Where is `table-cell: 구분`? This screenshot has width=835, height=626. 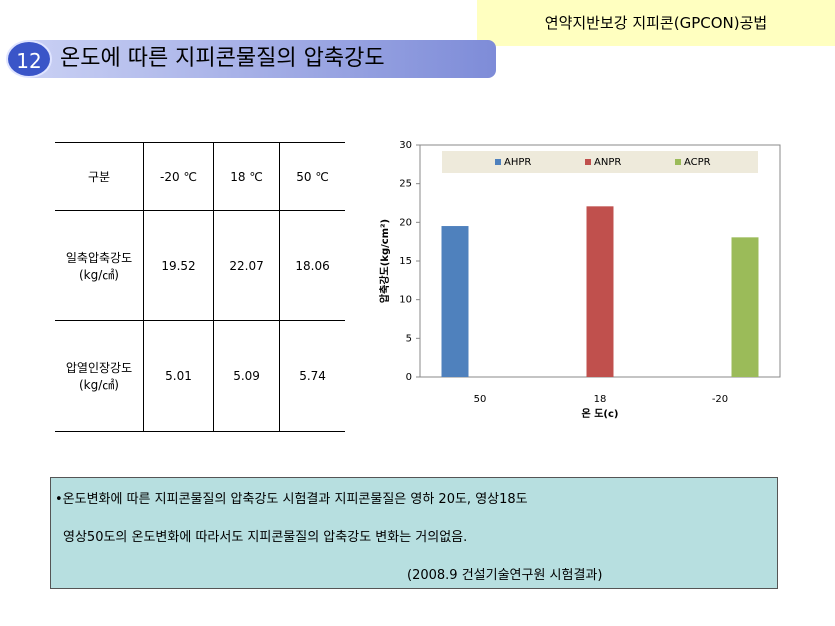 table-cell: 구분 is located at coordinates (99, 176).